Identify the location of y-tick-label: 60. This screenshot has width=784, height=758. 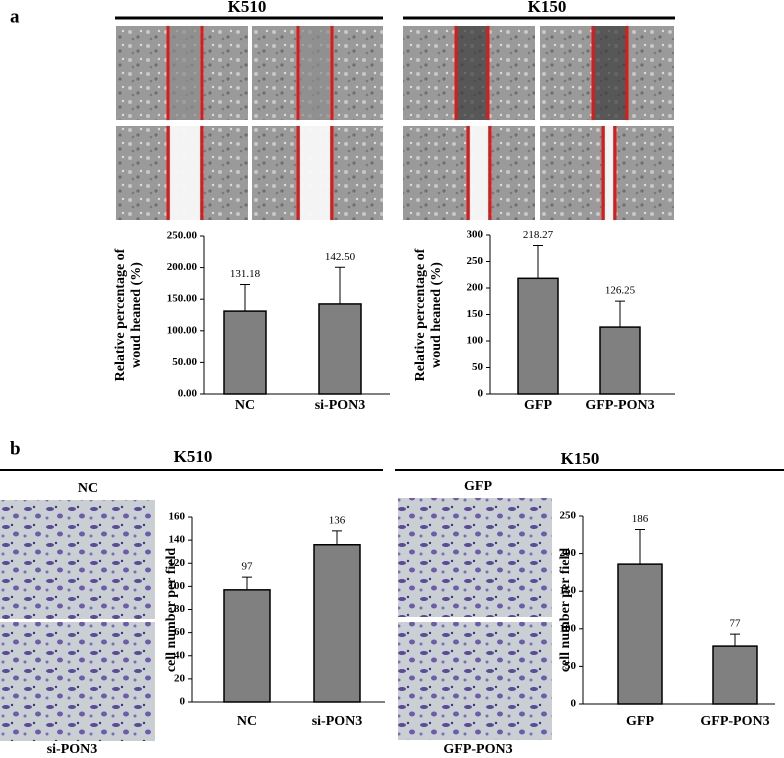
(180, 632).